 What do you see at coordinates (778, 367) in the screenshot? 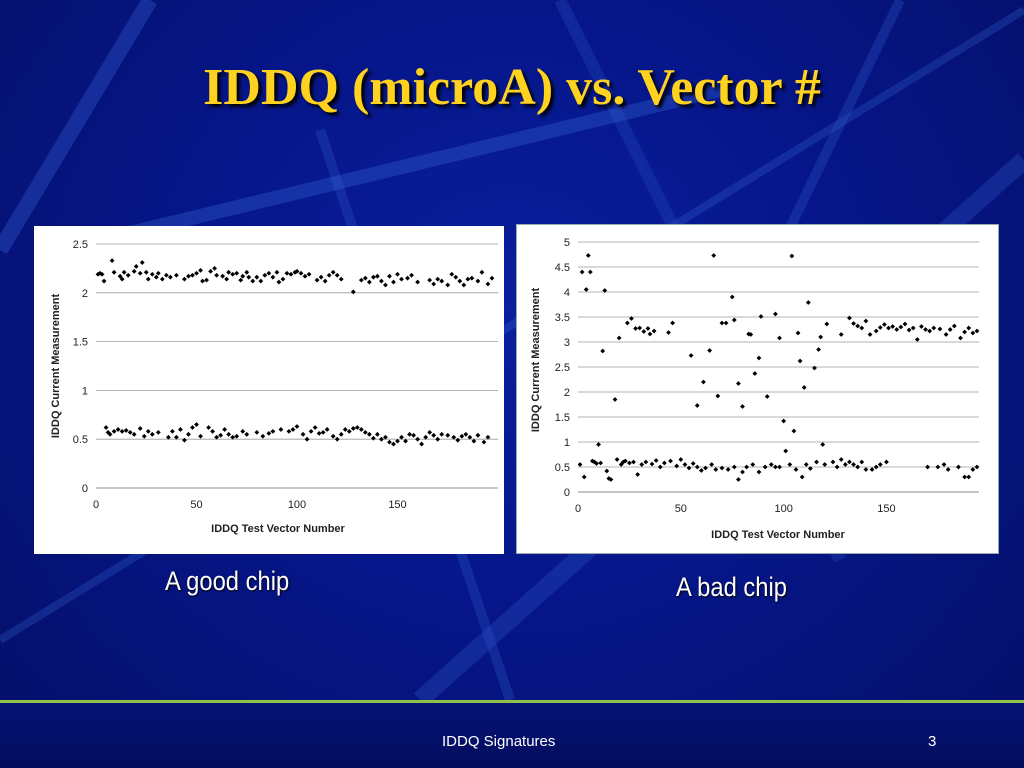
I see `bad-chip-gridlines` at bounding box center [778, 367].